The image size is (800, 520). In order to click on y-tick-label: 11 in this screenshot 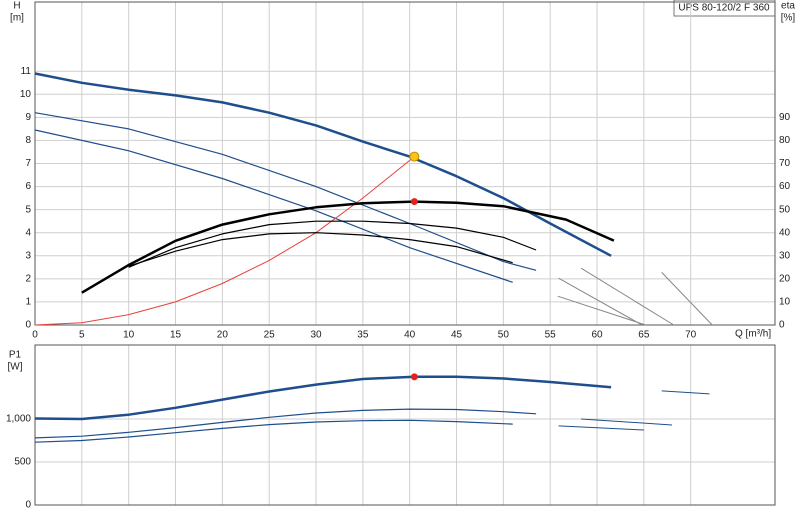, I will do `click(26, 71)`.